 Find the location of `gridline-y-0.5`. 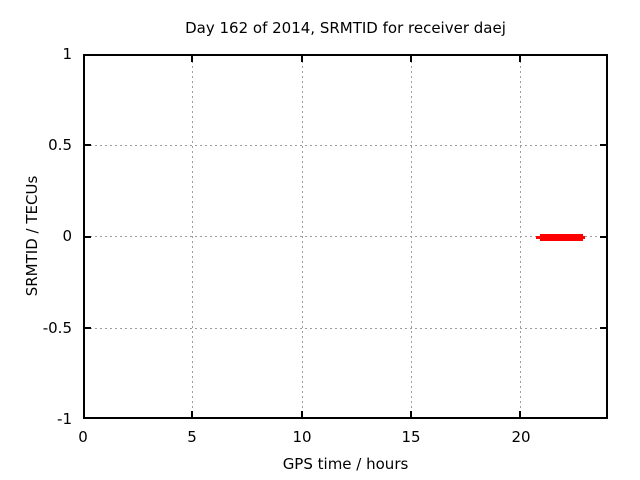

gridline-y-0.5 is located at coordinates (345, 145).